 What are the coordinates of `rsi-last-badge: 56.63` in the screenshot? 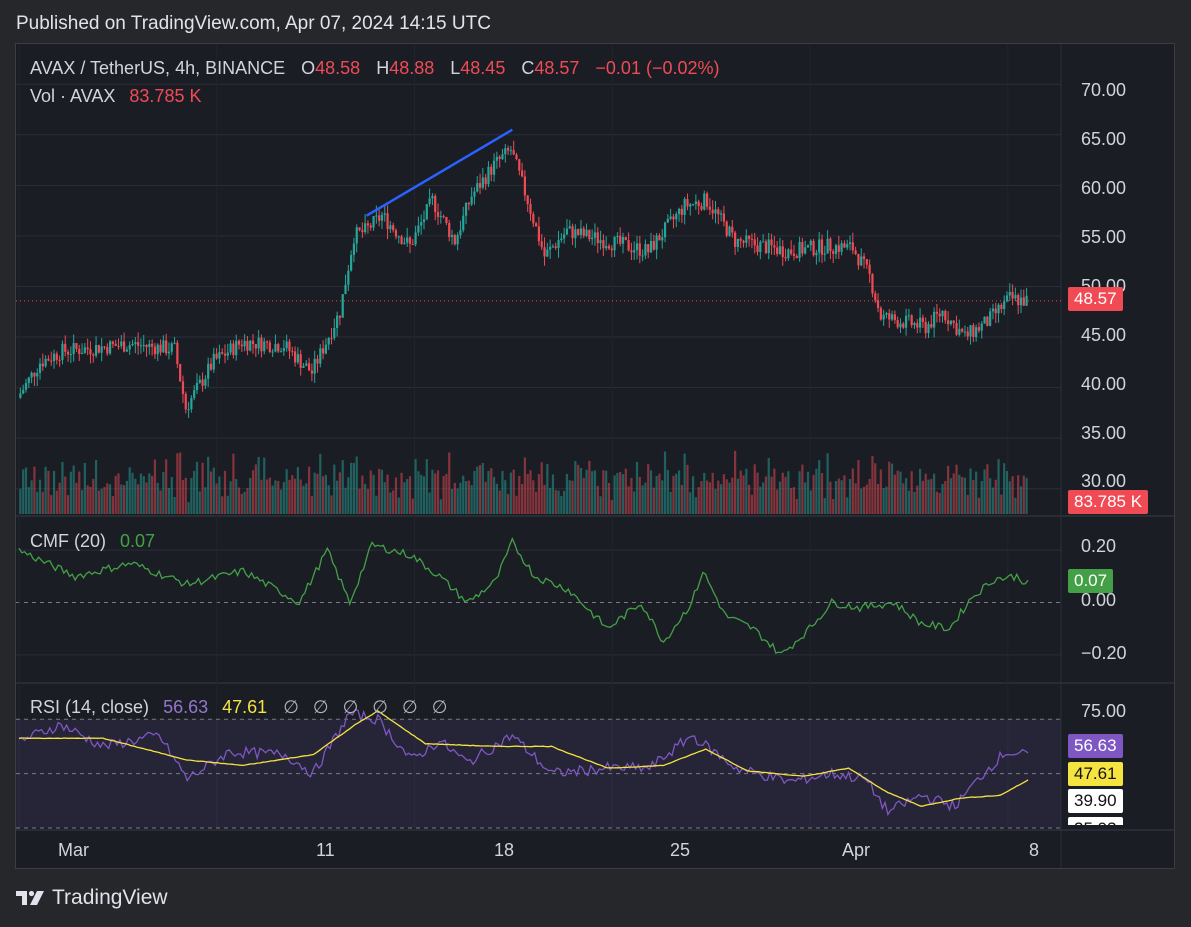 It's located at (1095, 746).